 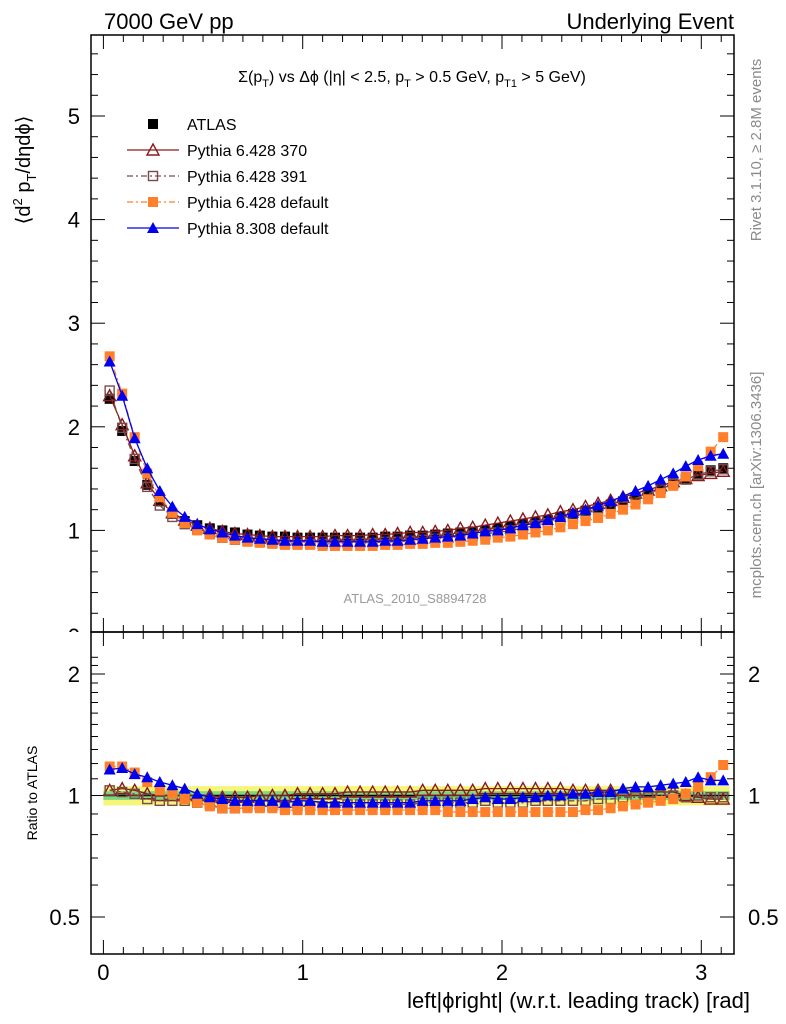 What do you see at coordinates (103, 972) in the screenshot?
I see `x-tick-label: 0` at bounding box center [103, 972].